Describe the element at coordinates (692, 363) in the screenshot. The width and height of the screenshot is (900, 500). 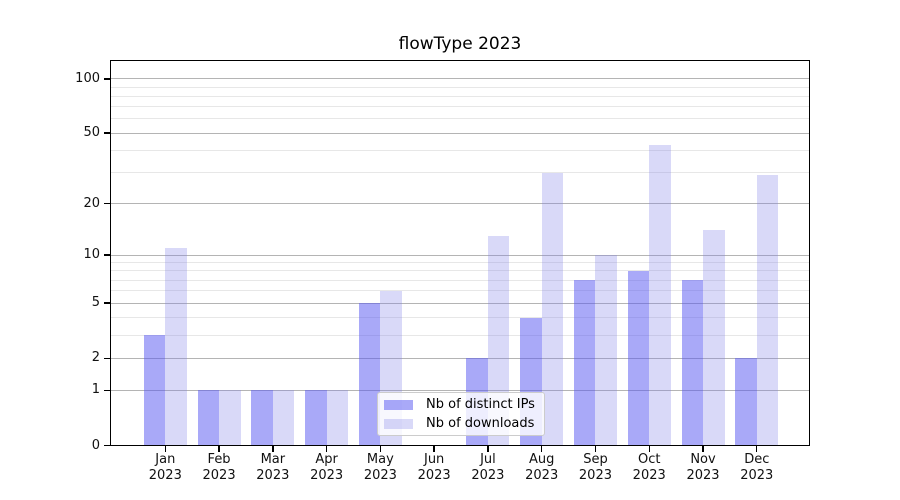
I see `bar-ips-nov` at that location.